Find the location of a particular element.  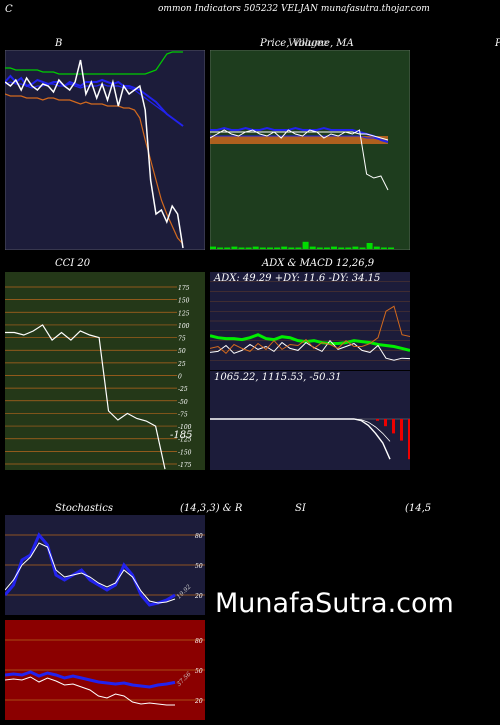

cci-label: CCI 20 is located at coordinates (73, 263).